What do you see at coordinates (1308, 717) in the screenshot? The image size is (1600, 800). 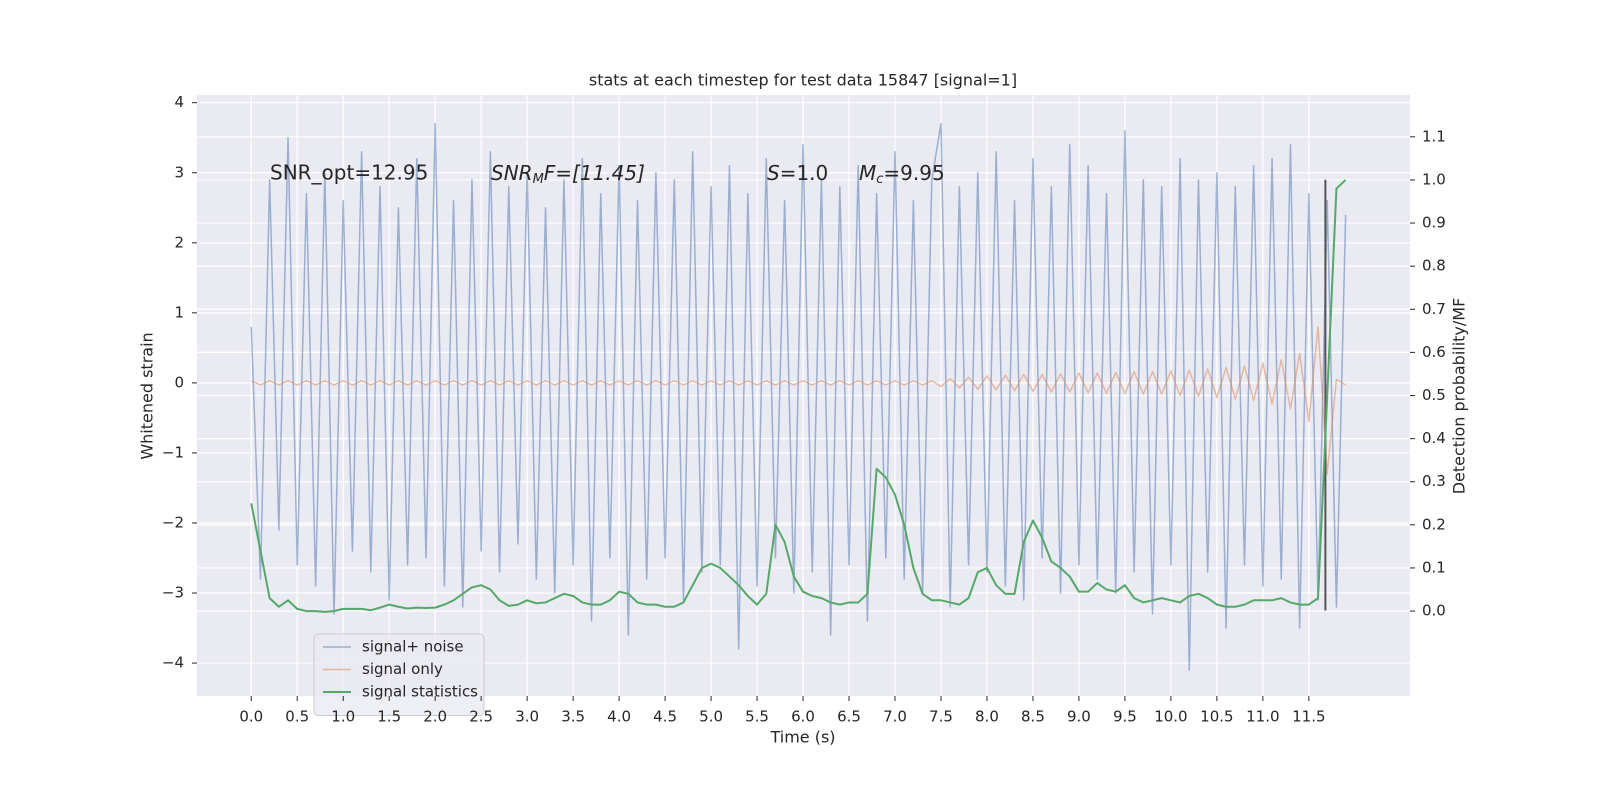 I see `x-tick-label: 11.5` at bounding box center [1308, 717].